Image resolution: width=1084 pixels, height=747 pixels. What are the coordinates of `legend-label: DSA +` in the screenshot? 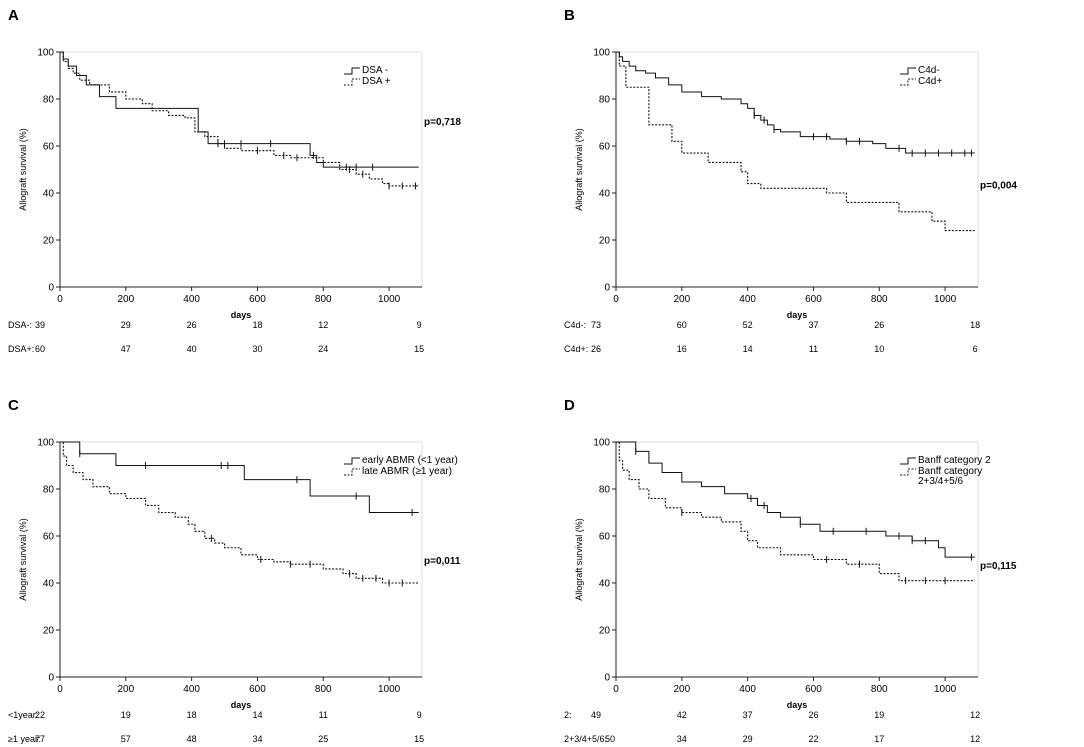 It's located at (376, 81).